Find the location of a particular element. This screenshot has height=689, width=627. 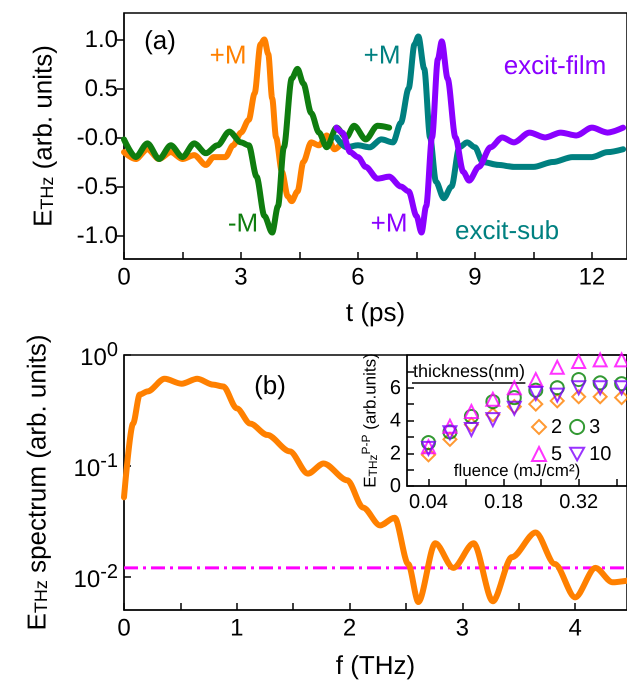

annotation: excit-sub is located at coordinates (507, 230).